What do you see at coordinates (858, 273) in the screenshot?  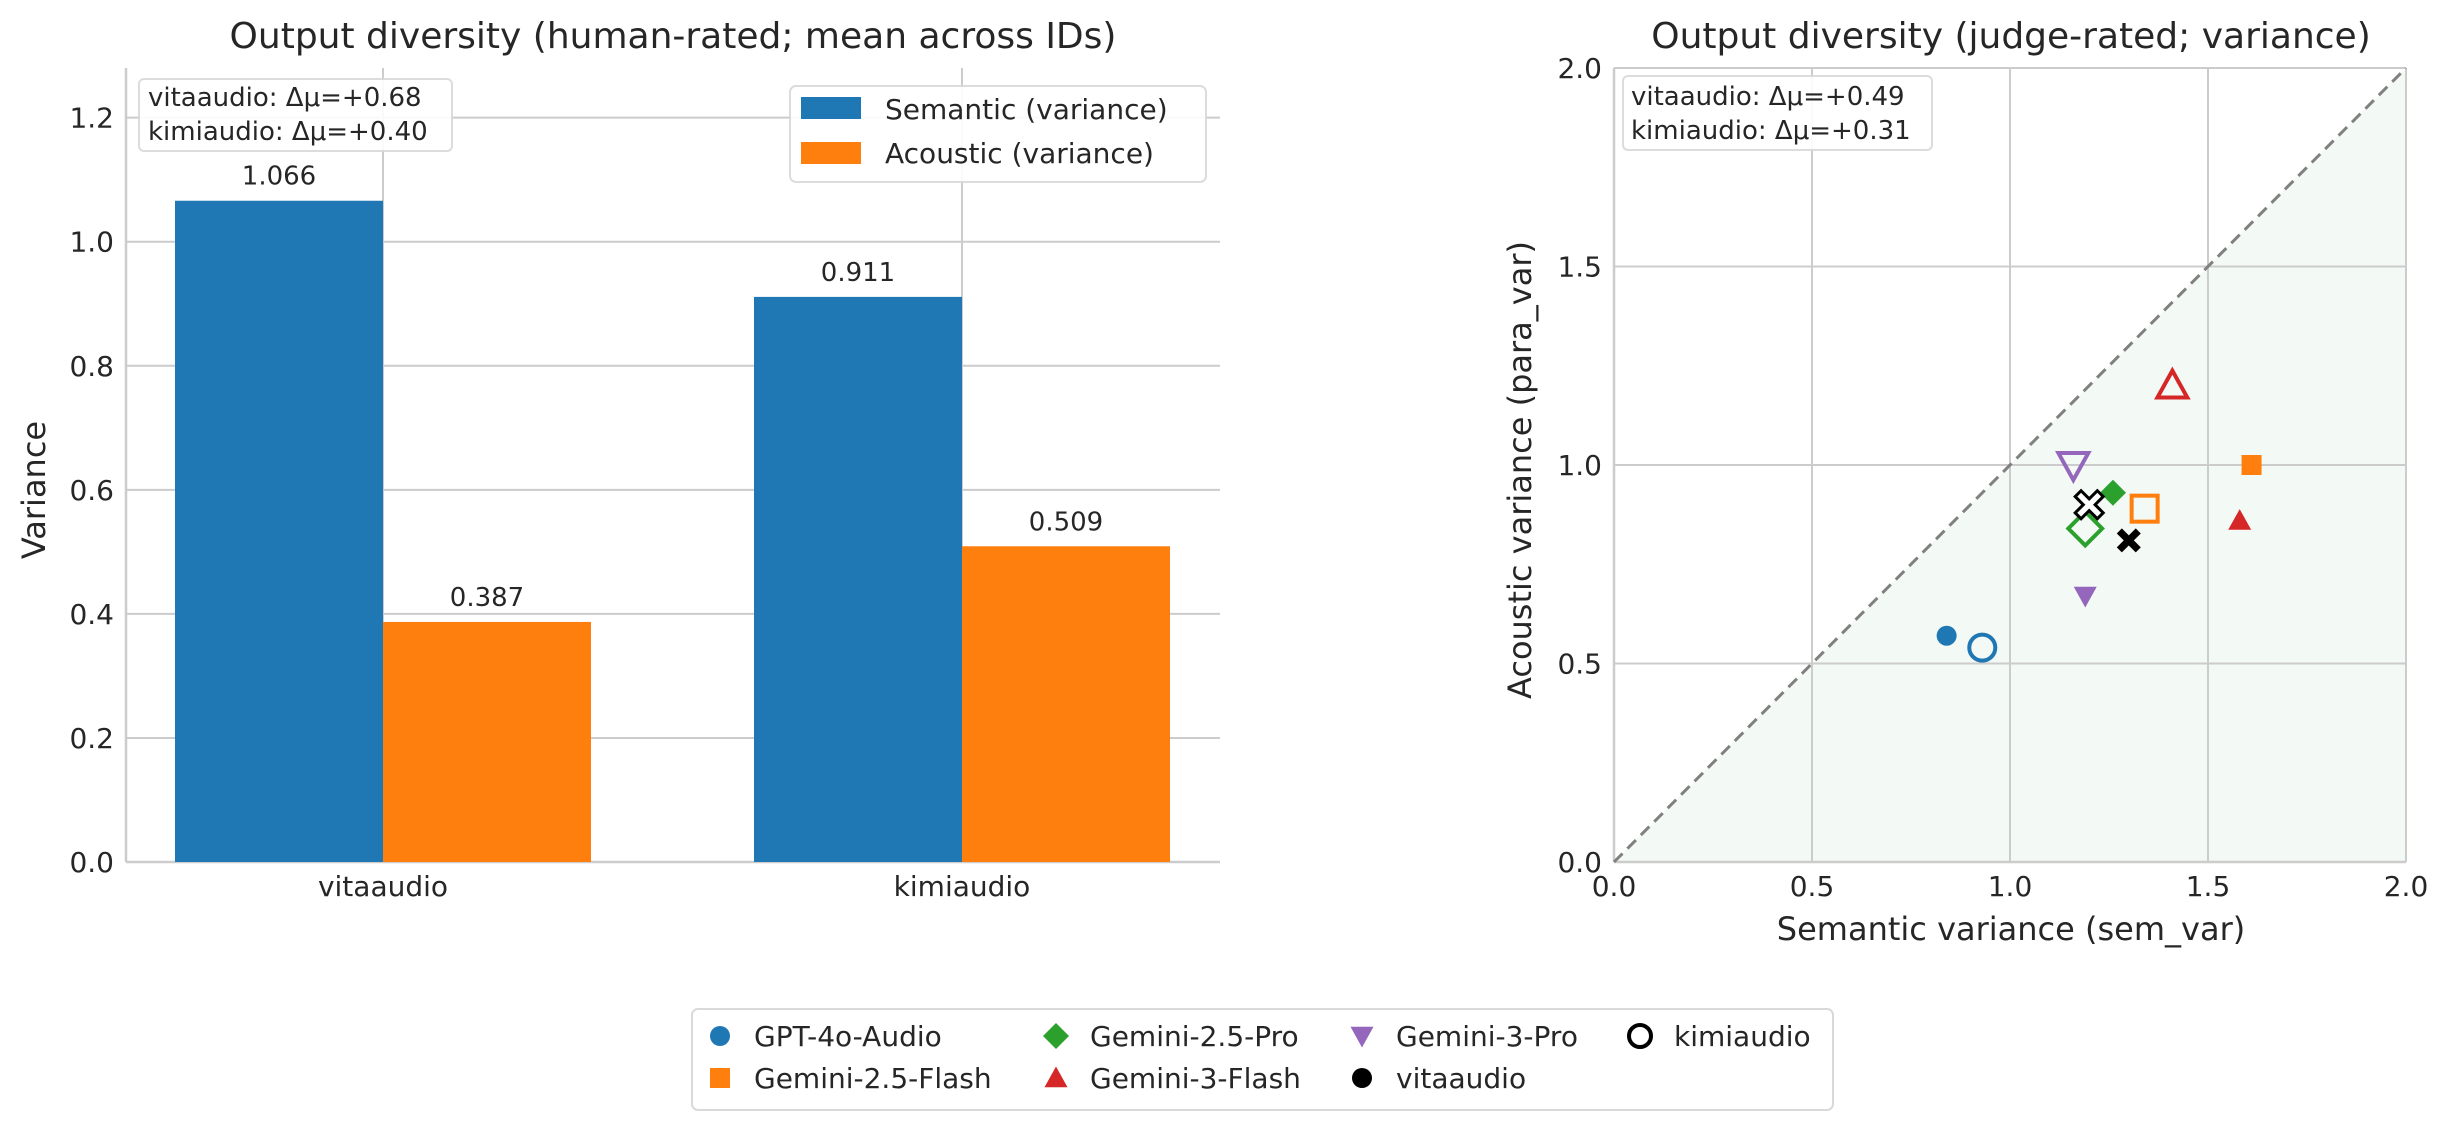 I see `bar-data-label: 0.911` at bounding box center [858, 273].